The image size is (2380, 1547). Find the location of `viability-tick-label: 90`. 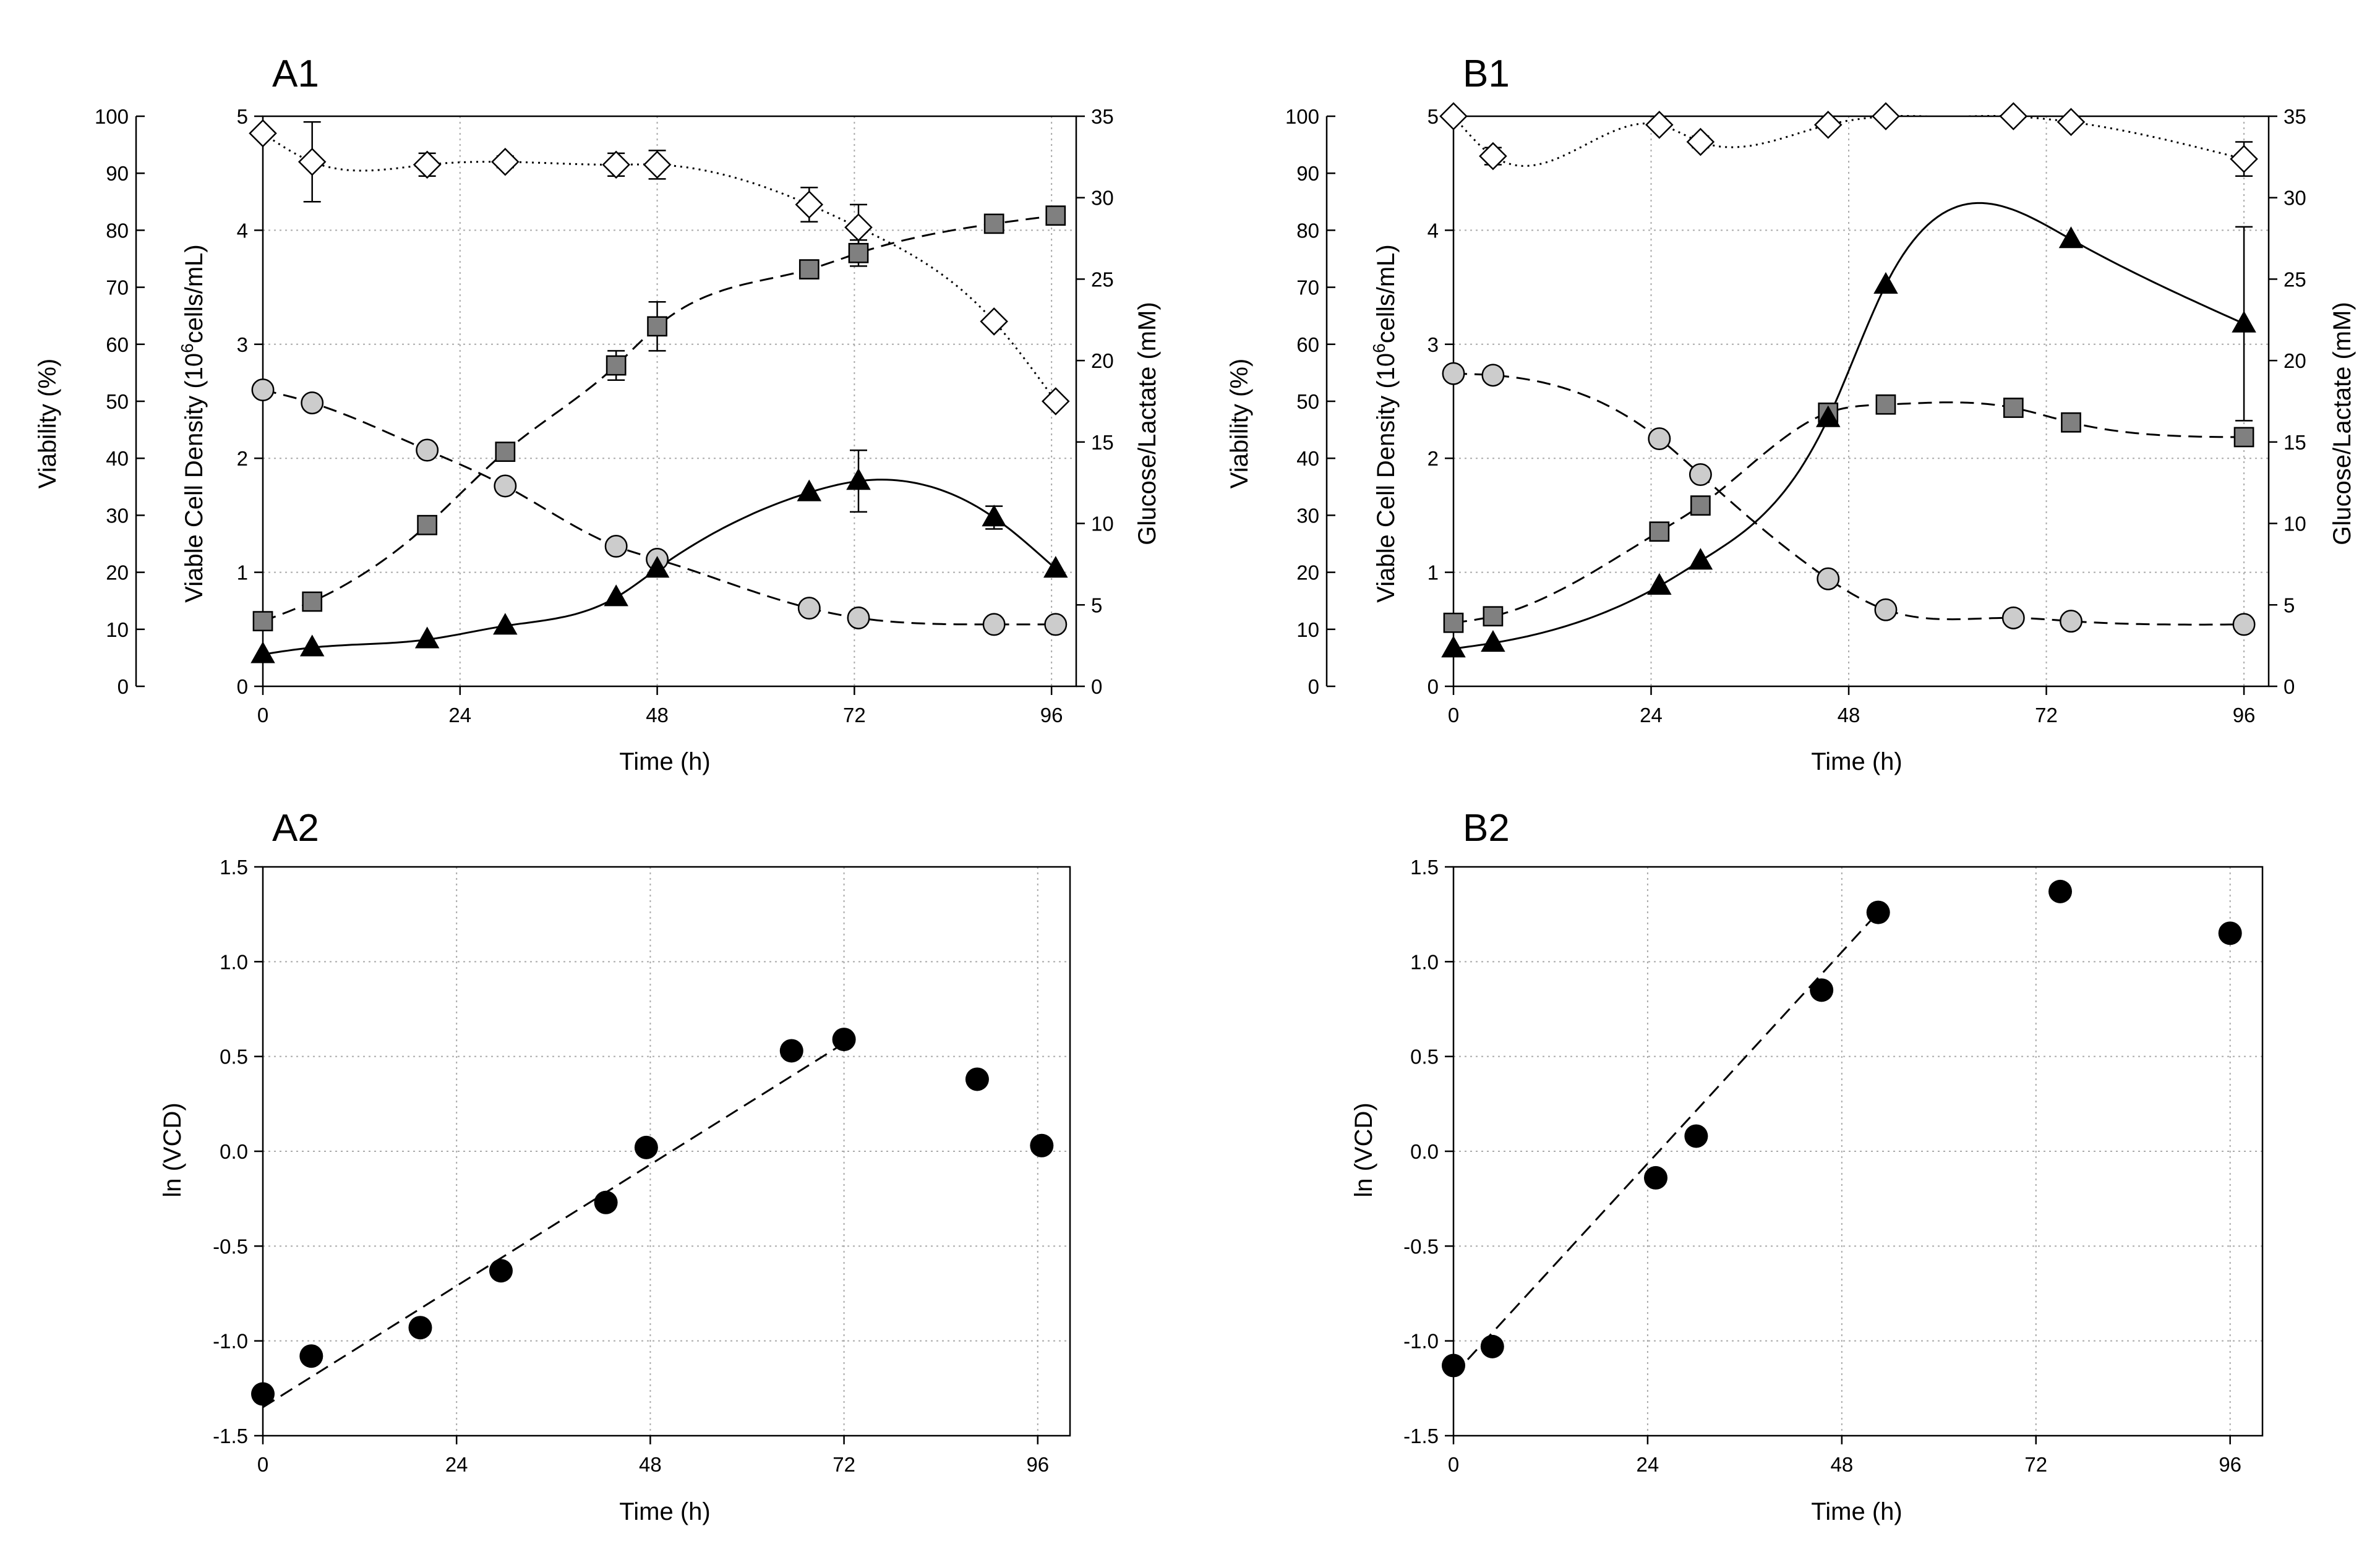

viability-tick-label: 90 is located at coordinates (1307, 173).